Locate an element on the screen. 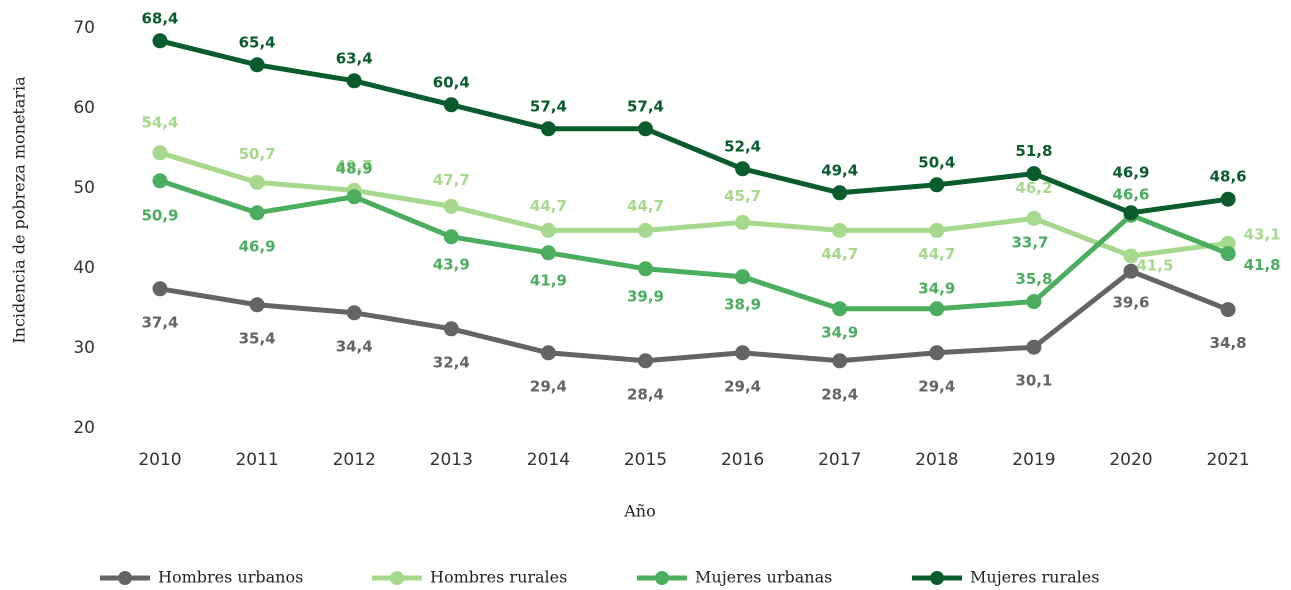 The image size is (1291, 590). data-label: 47,7 is located at coordinates (451, 180).